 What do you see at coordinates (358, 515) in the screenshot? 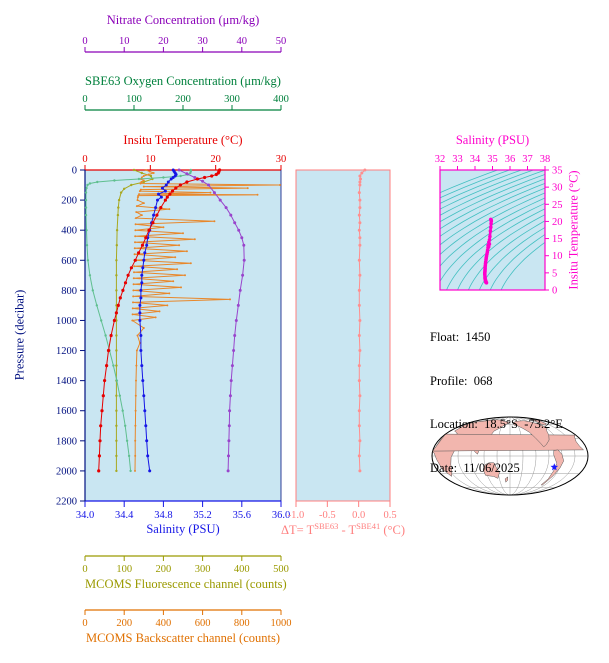
I see `delta-t-tick-label: 0.0` at bounding box center [358, 515].